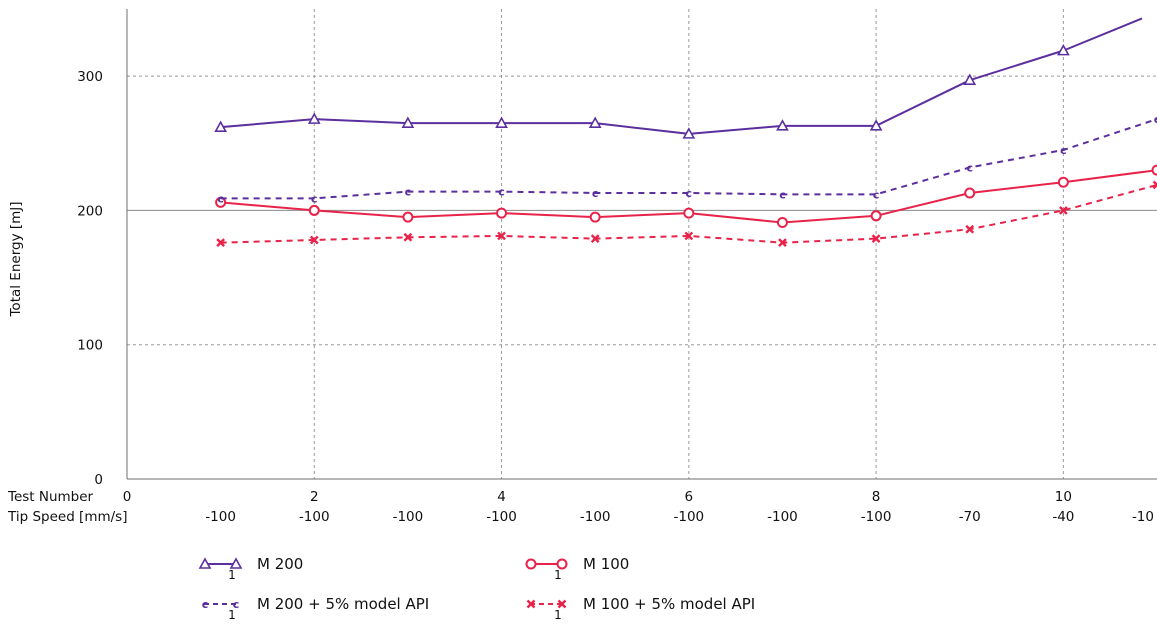  Describe the element at coordinates (501, 497) in the screenshot. I see `x-tick-label-test-number: 4` at that location.